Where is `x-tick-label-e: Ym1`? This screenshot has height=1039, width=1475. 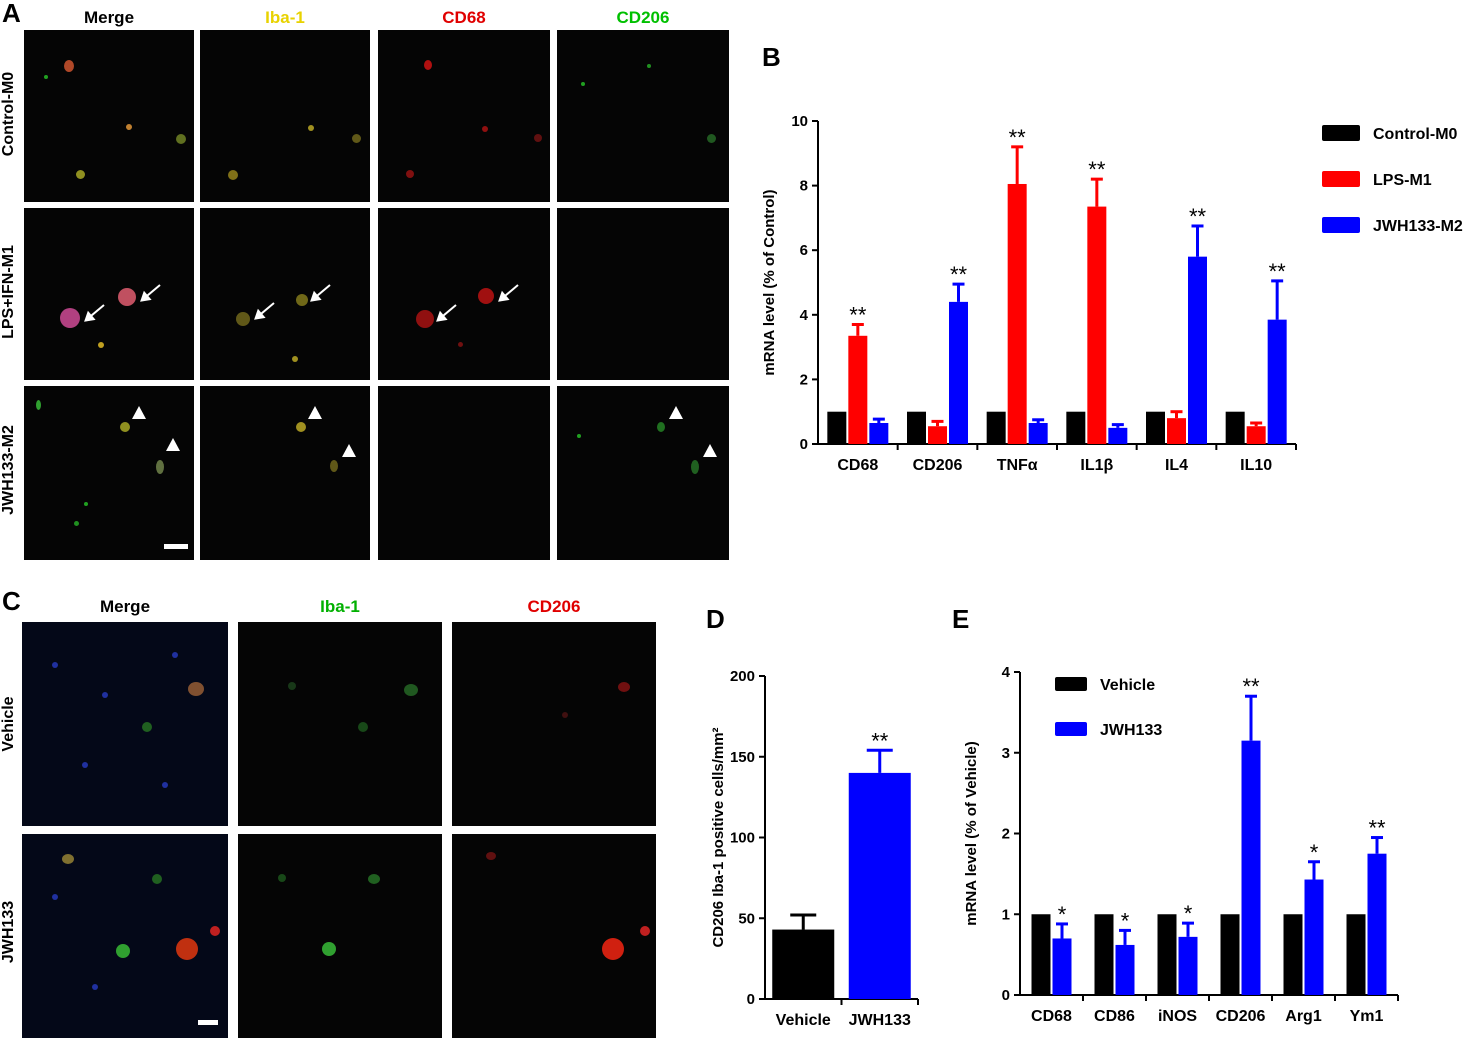 x-tick-label-e: Ym1 is located at coordinates (1367, 1016).